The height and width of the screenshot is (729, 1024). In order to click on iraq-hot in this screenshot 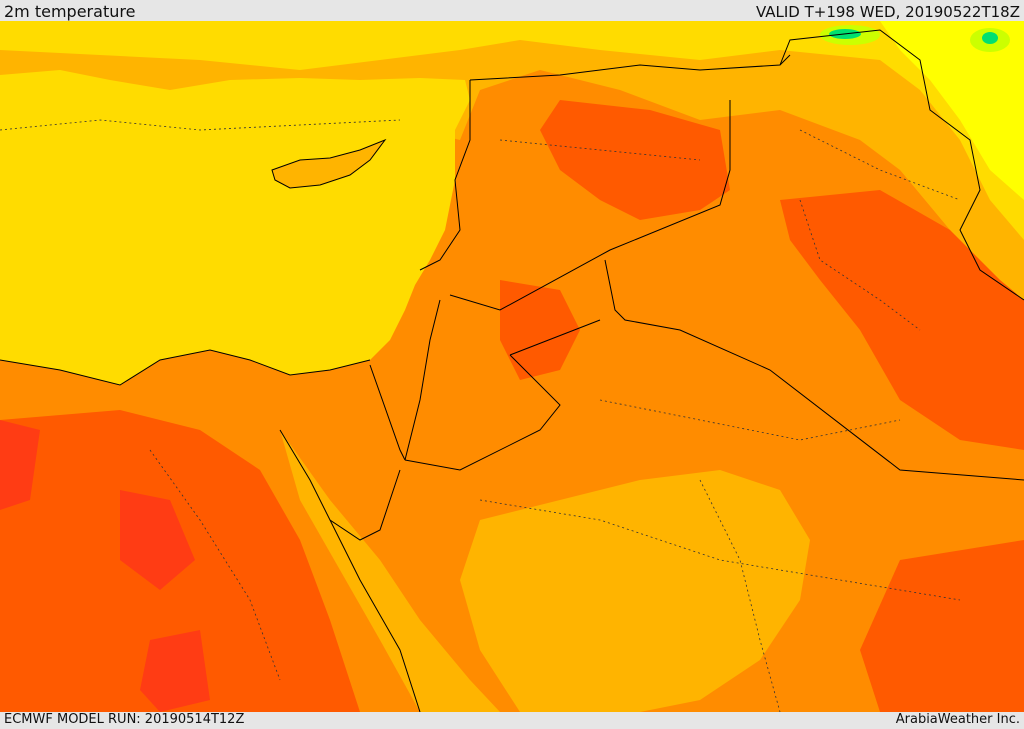, I will do `click(902, 320)`.